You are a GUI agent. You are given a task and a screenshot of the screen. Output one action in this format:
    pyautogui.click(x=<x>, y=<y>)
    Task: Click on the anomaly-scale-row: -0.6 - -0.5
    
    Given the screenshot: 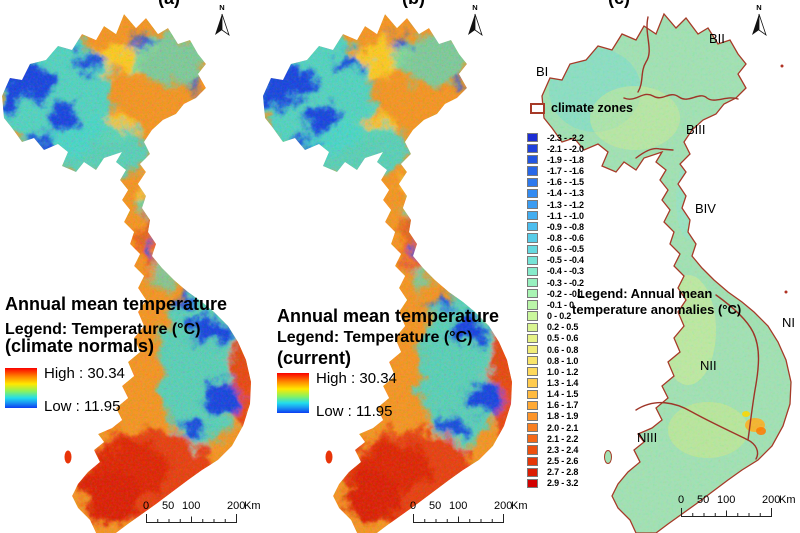 What is the action you would take?
    pyautogui.click(x=555, y=249)
    